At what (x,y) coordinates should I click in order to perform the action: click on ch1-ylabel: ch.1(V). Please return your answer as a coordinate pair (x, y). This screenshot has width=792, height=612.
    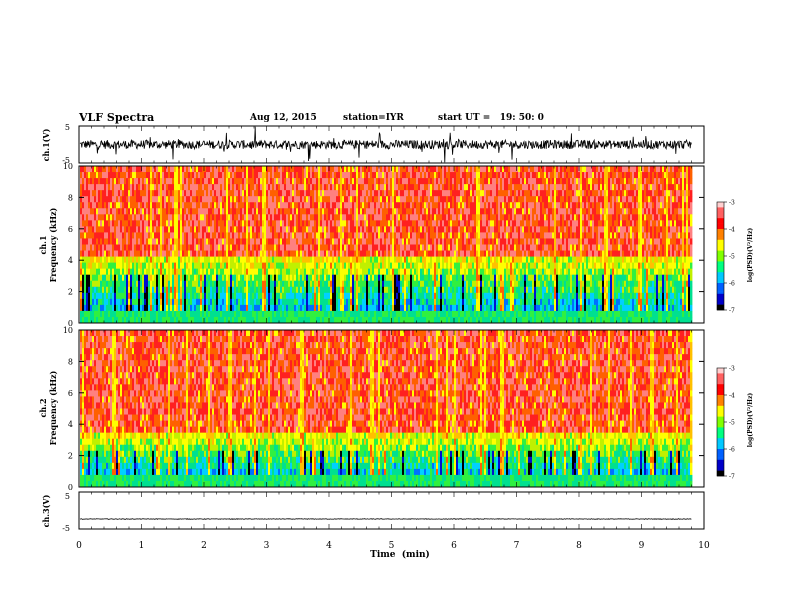
    Looking at the image, I should click on (46, 144).